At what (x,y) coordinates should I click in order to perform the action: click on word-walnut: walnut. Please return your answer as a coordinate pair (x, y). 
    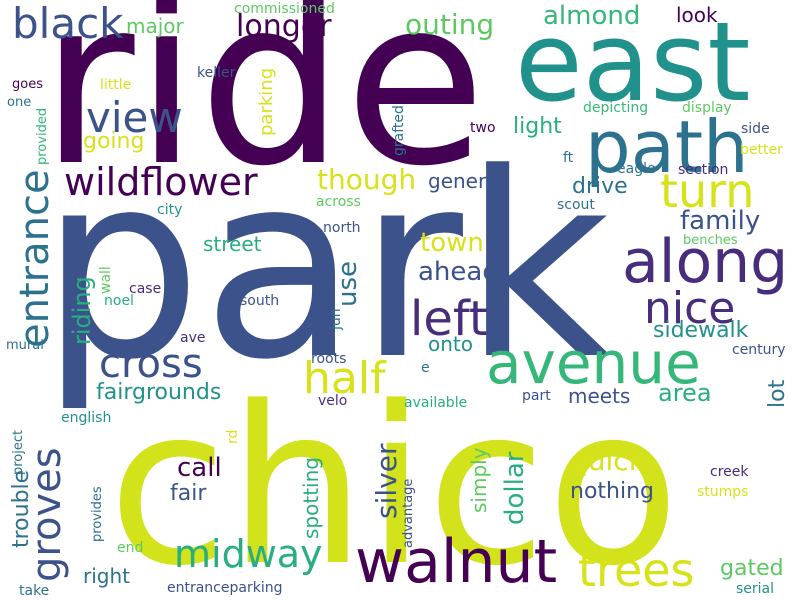
    Looking at the image, I should click on (456, 562).